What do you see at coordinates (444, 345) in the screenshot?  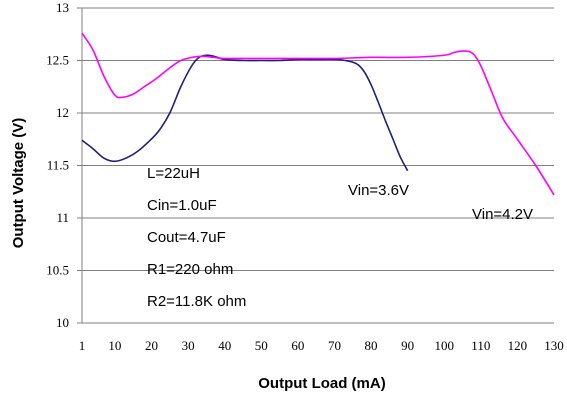 I see `x-tick-label: 100` at bounding box center [444, 345].